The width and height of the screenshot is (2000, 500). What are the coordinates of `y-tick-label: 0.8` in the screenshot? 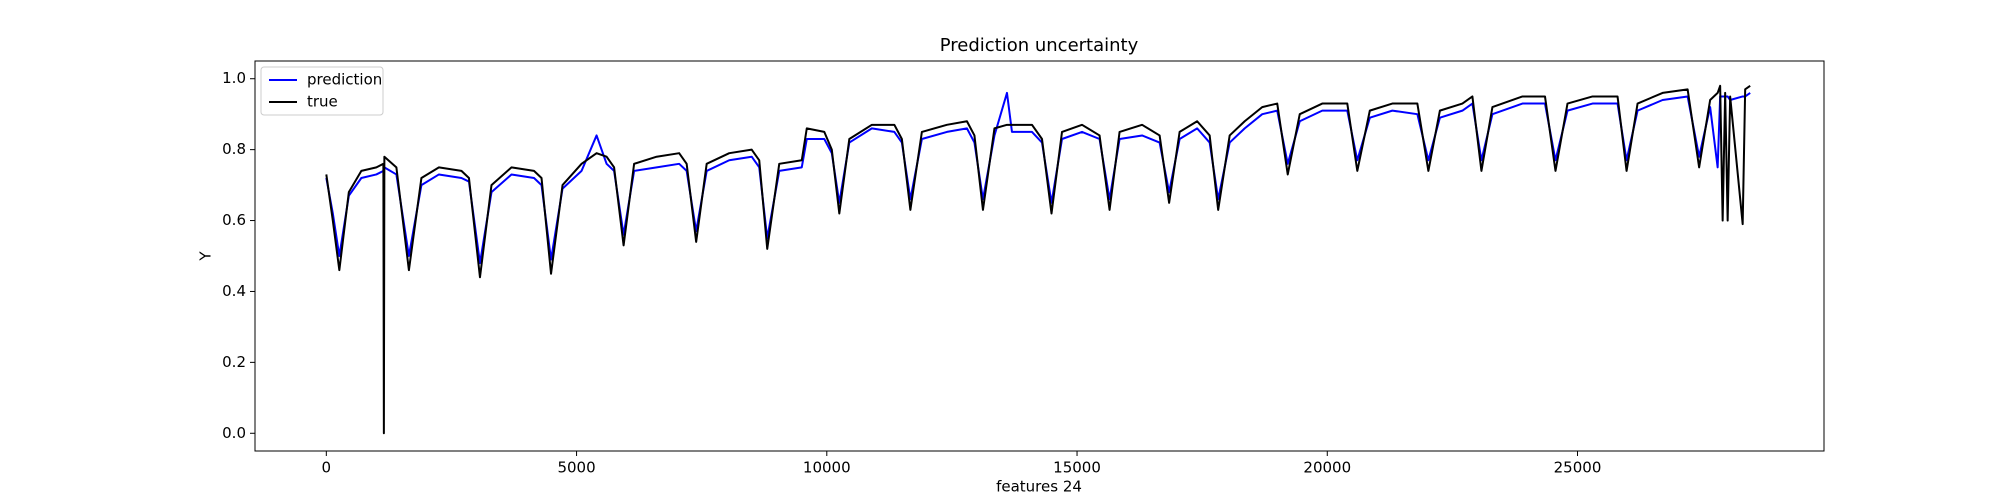 It's located at (234, 149).